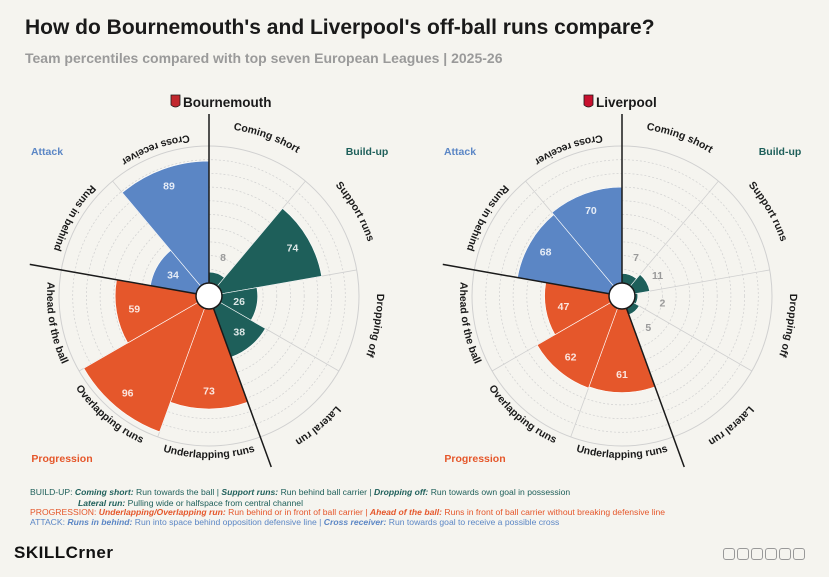 This screenshot has width=829, height=577. Describe the element at coordinates (72, 552) in the screenshot. I see `logo-part-c: C` at that location.